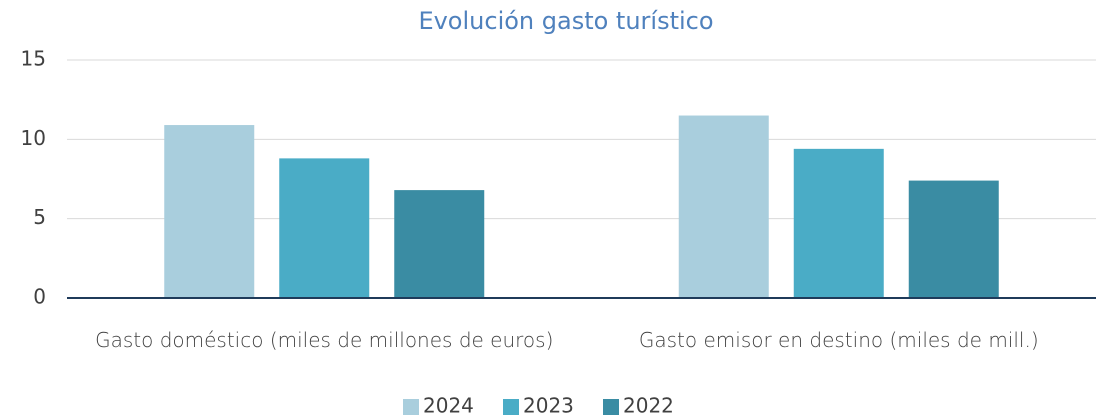 Image resolution: width=1096 pixels, height=419 pixels. Describe the element at coordinates (648, 406) in the screenshot. I see `legend-label: 2022` at that location.